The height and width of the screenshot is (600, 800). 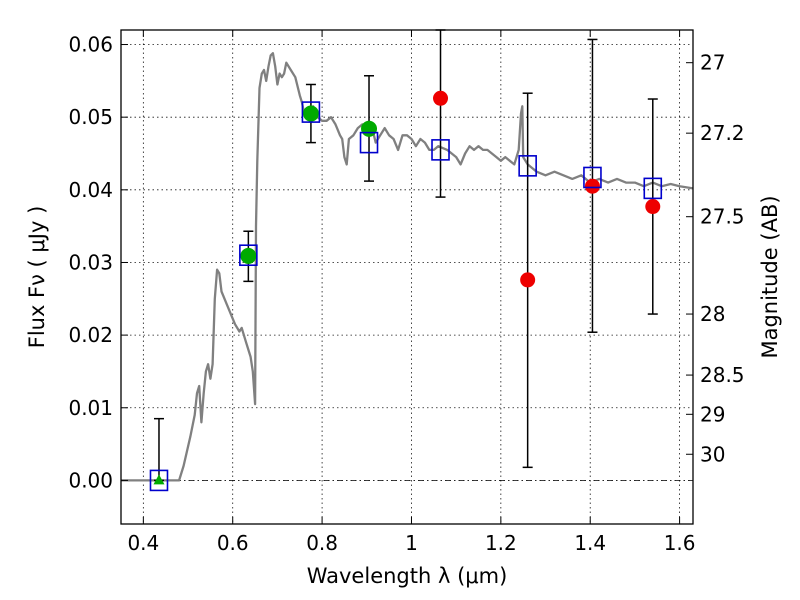 What do you see at coordinates (715, 258) in the screenshot?
I see `y2-axis: 27 27.2 27.5 28 28.5 29 30` at bounding box center [715, 258].